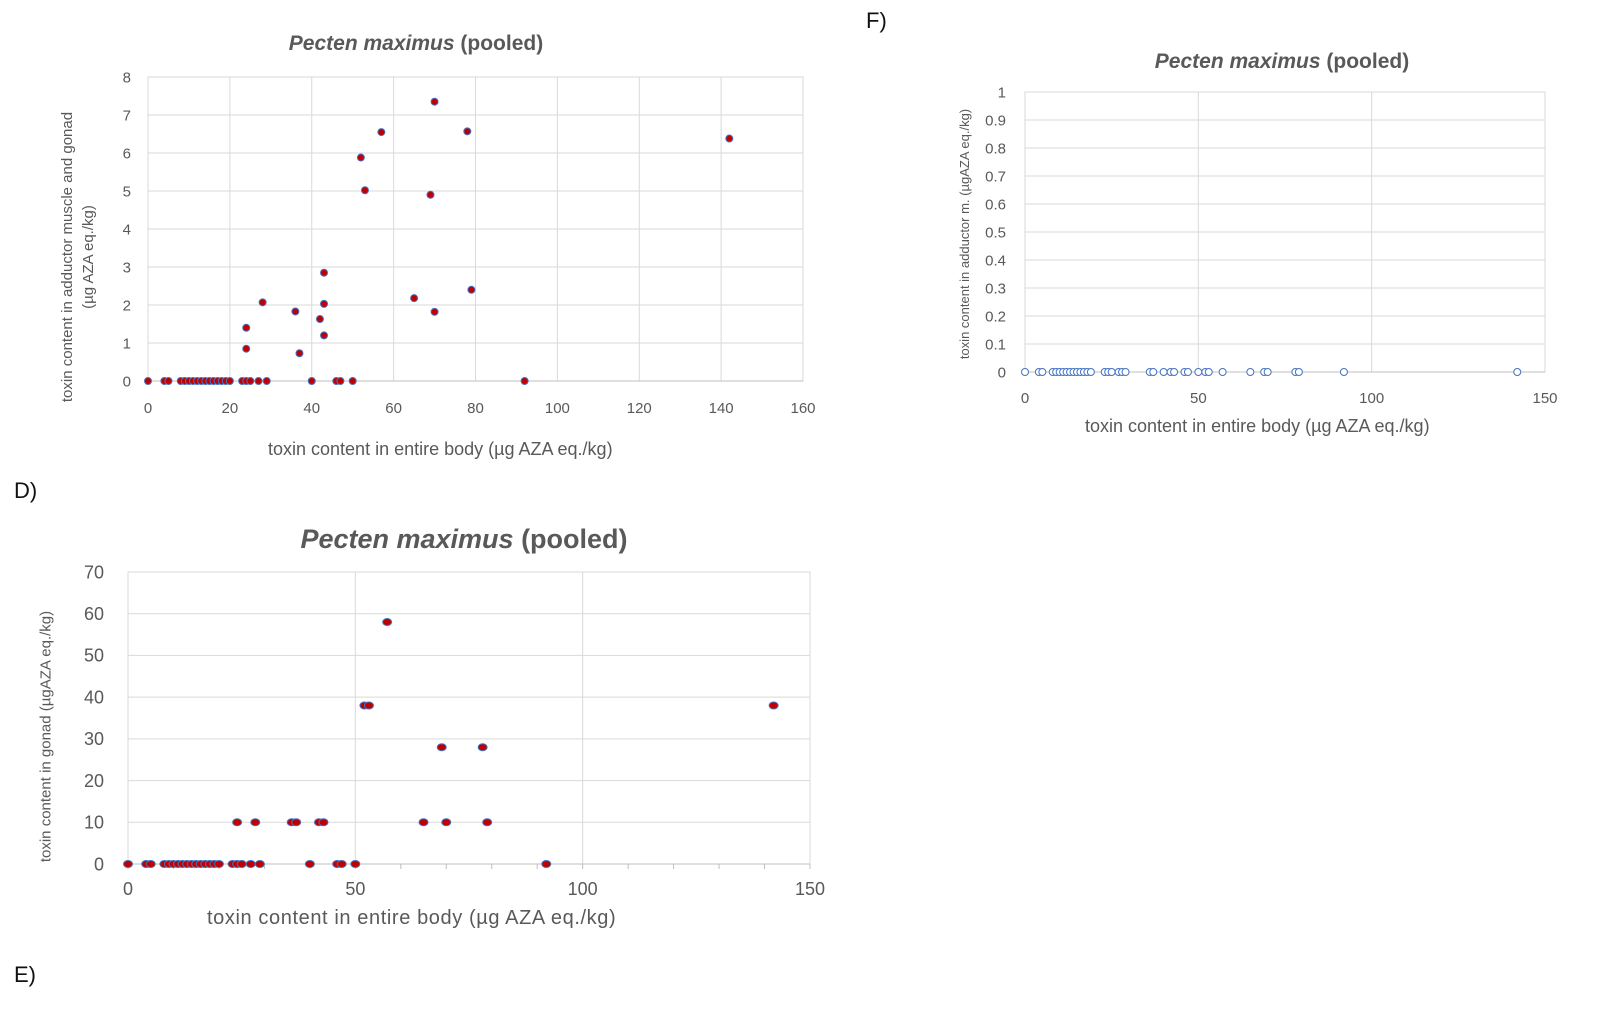  What do you see at coordinates (94, 697) in the screenshot?
I see `chart-e-ytick-label: 40` at bounding box center [94, 697].